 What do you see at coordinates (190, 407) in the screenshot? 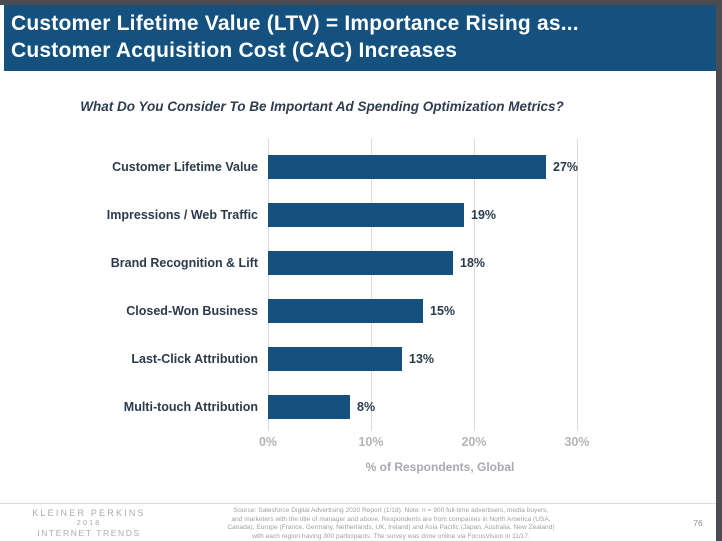
I see `category-label: Multi-touch Attribution` at bounding box center [190, 407].